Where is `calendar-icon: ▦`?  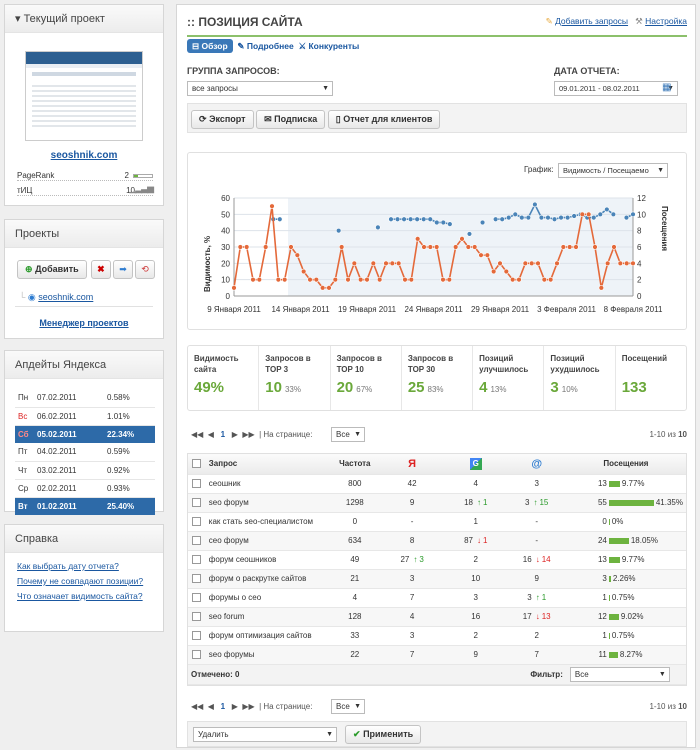
calendar-icon: ▦ is located at coordinates (667, 87).